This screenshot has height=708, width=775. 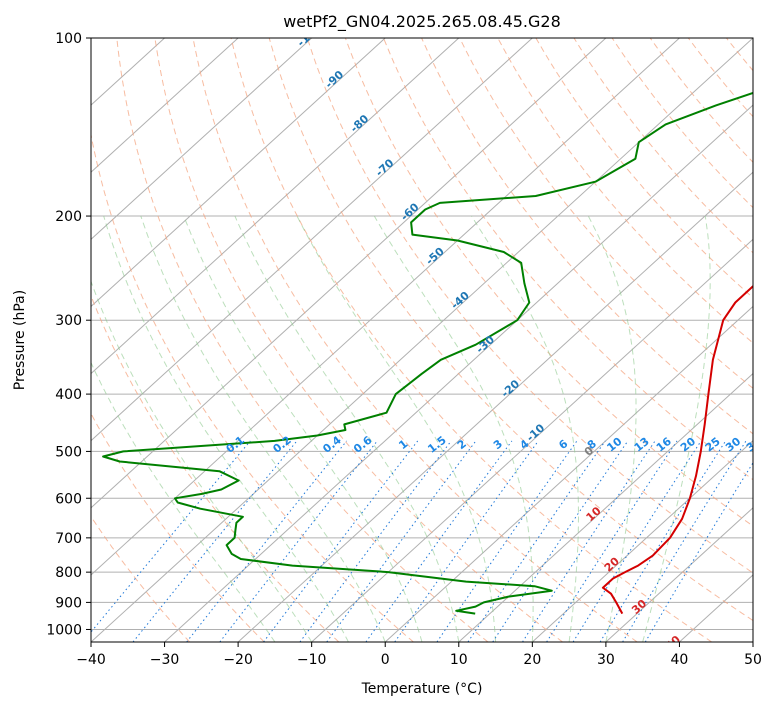 What do you see at coordinates (754, 445) in the screenshot?
I see `mixing-ratio-label: 36` at bounding box center [754, 445].